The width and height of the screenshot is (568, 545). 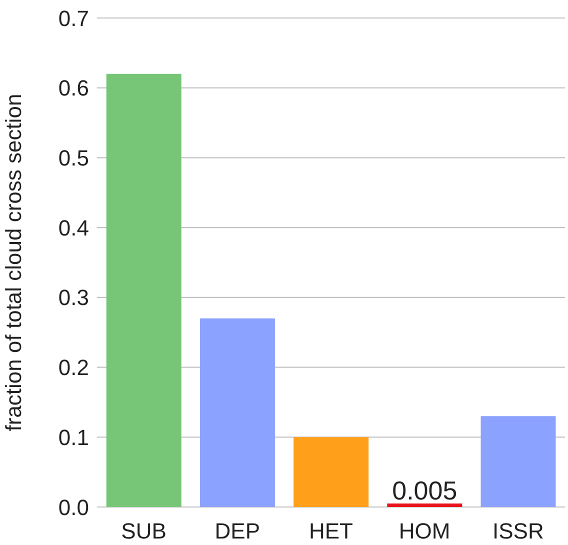 I want to click on y-tick-label: 0.6, so click(x=73, y=88).